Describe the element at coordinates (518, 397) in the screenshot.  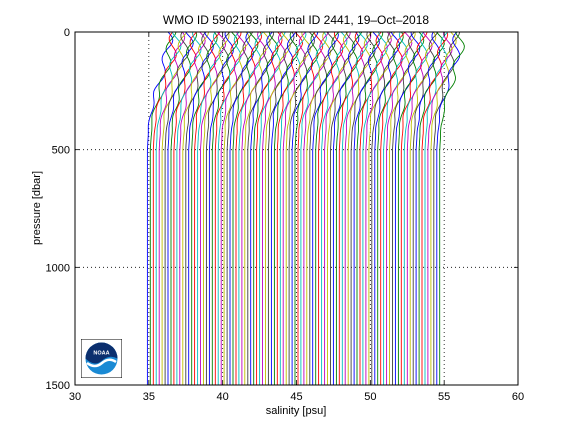
I see `x-tick-label: 60` at that location.